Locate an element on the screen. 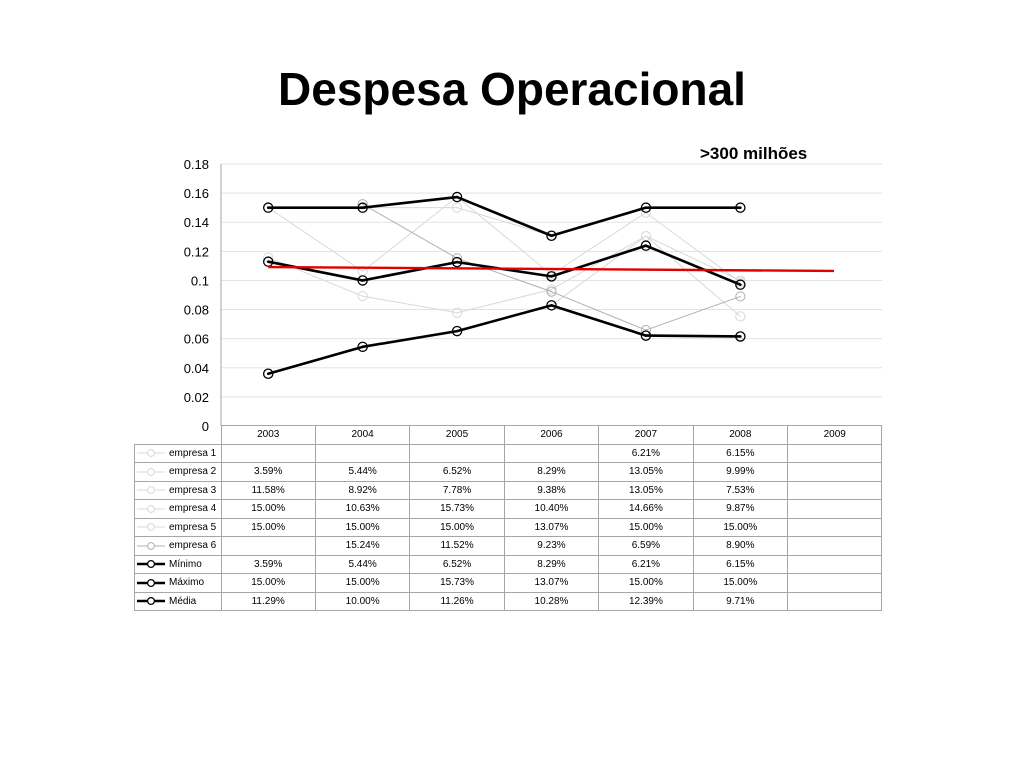 This screenshot has height=768, width=1024. page-title: Despesa Operacional is located at coordinates (512, 89).